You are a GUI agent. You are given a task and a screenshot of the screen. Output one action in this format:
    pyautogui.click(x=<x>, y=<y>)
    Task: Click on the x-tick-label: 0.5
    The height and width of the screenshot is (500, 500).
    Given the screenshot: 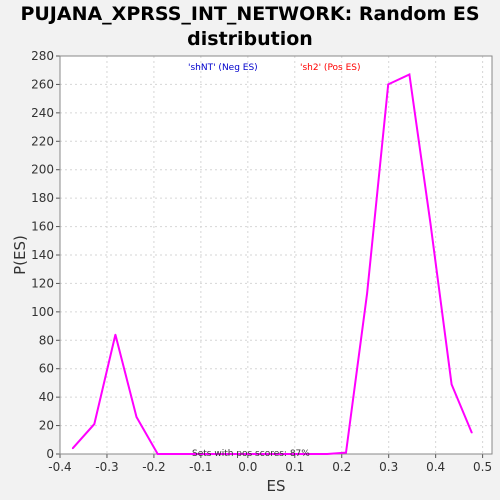 What is the action you would take?
    pyautogui.click(x=482, y=467)
    